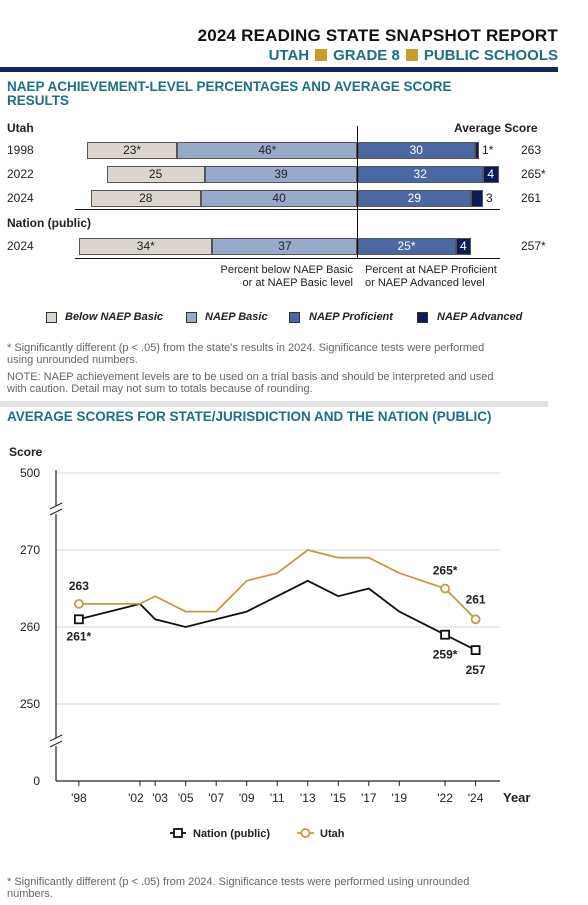 This screenshot has height=905, width=588. What do you see at coordinates (51, 317) in the screenshot?
I see `legend-swatch-below-basic` at bounding box center [51, 317].